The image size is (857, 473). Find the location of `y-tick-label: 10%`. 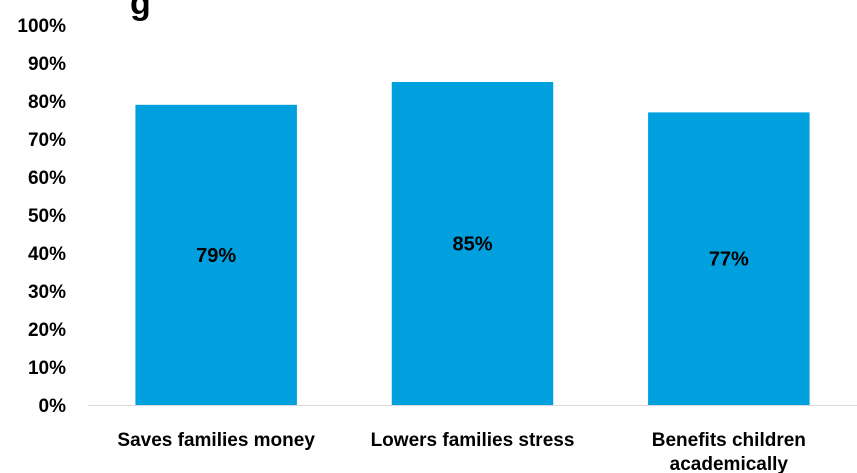

y-tick-label: 10% is located at coordinates (47, 368).